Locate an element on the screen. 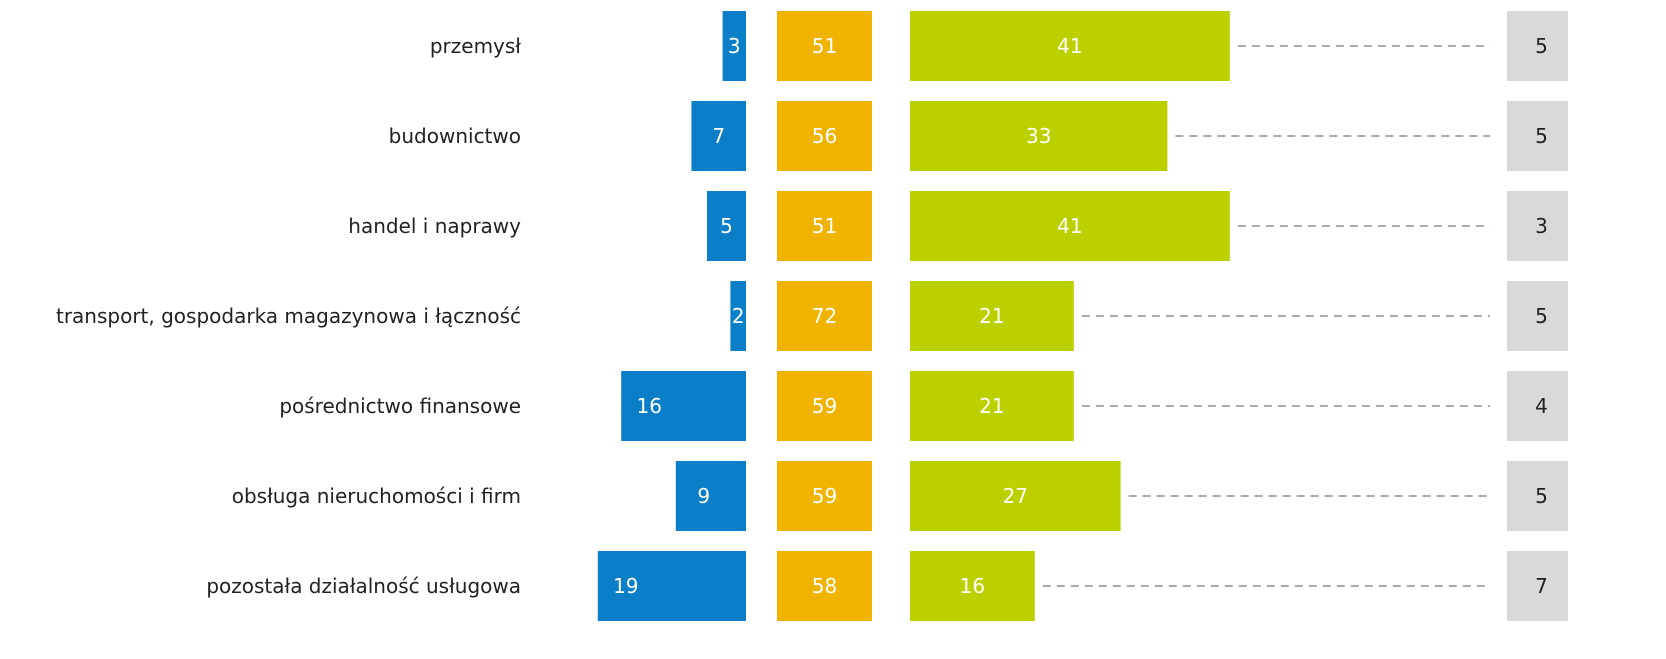 The height and width of the screenshot is (659, 1666). value-label: 19 is located at coordinates (625, 586).